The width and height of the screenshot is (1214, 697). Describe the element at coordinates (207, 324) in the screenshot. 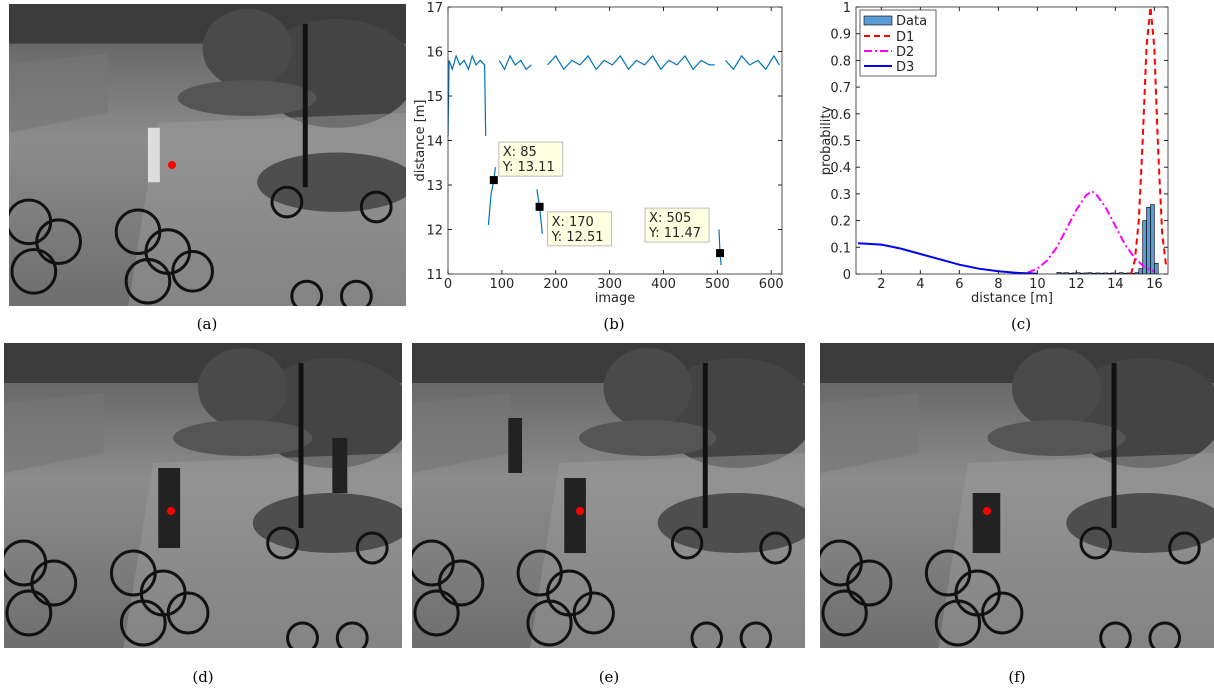

I see `caption: (a)` at that location.